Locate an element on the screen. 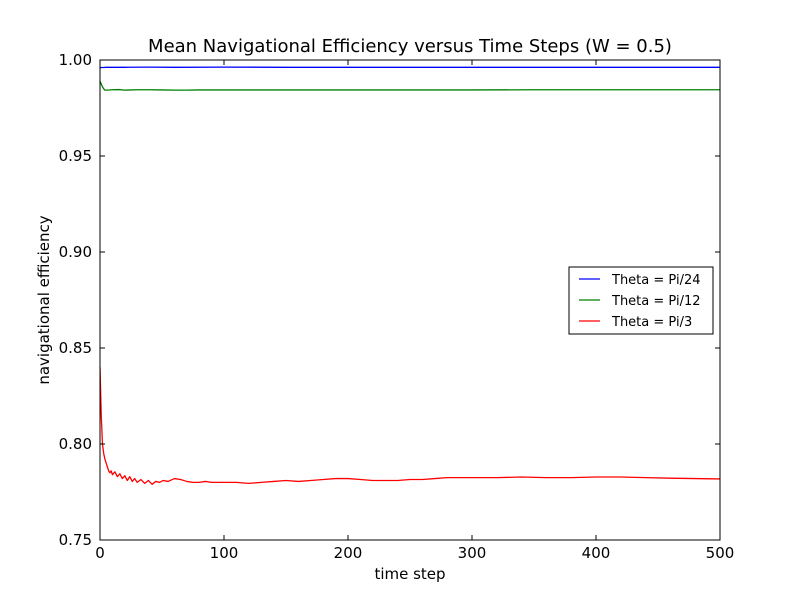 The image size is (800, 600). legend: Theta = Pi/24 Theta = Pi/12 Theta = Pi/3 is located at coordinates (641, 300).